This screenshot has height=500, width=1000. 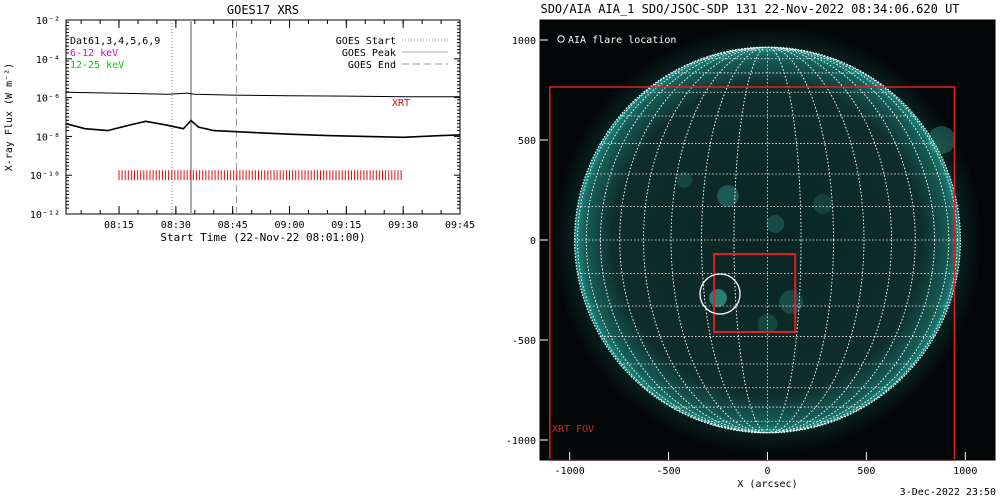 What do you see at coordinates (669, 471) in the screenshot?
I see `x-tick-label: -500` at bounding box center [669, 471].